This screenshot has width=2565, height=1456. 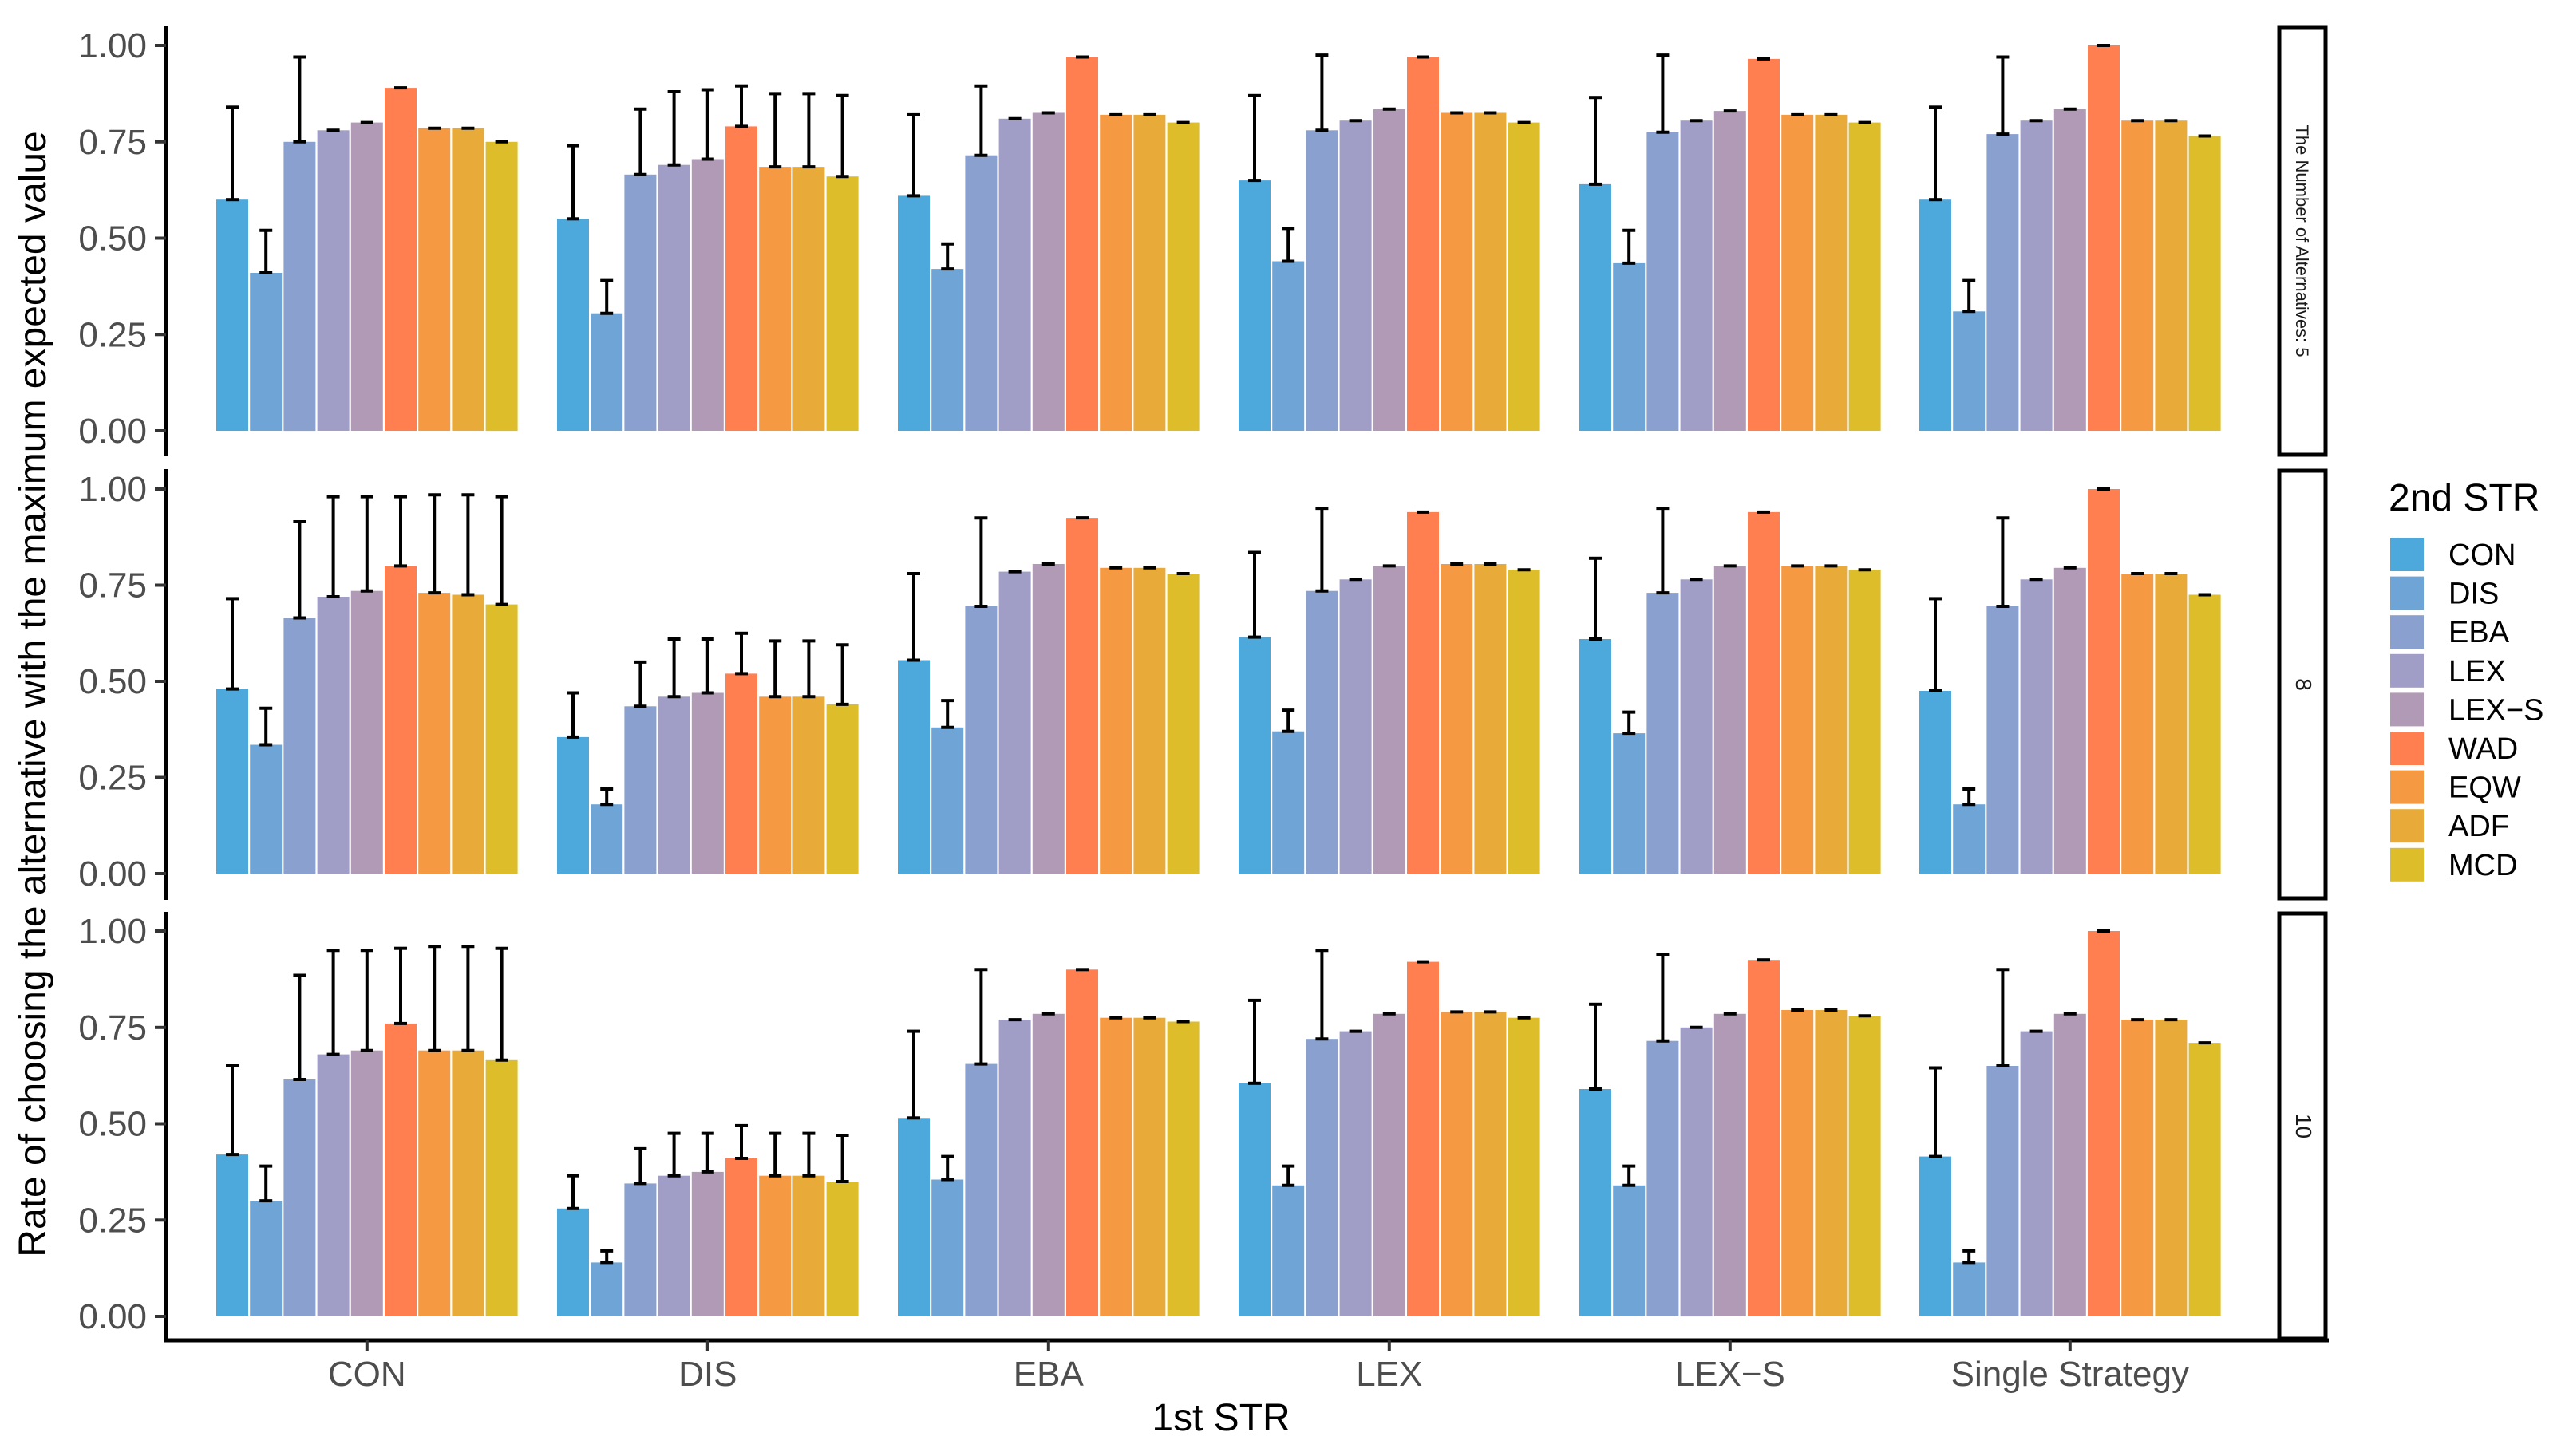 What do you see at coordinates (2455, 787) in the screenshot?
I see `legend-item: EQW` at bounding box center [2455, 787].